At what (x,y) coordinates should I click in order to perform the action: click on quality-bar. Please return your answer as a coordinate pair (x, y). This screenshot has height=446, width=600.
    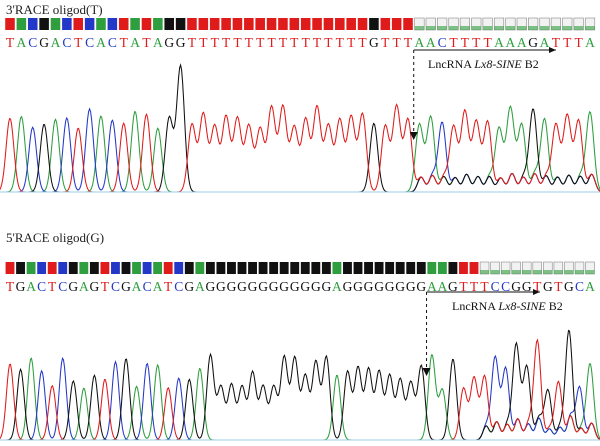
    Looking at the image, I should click on (300, 268).